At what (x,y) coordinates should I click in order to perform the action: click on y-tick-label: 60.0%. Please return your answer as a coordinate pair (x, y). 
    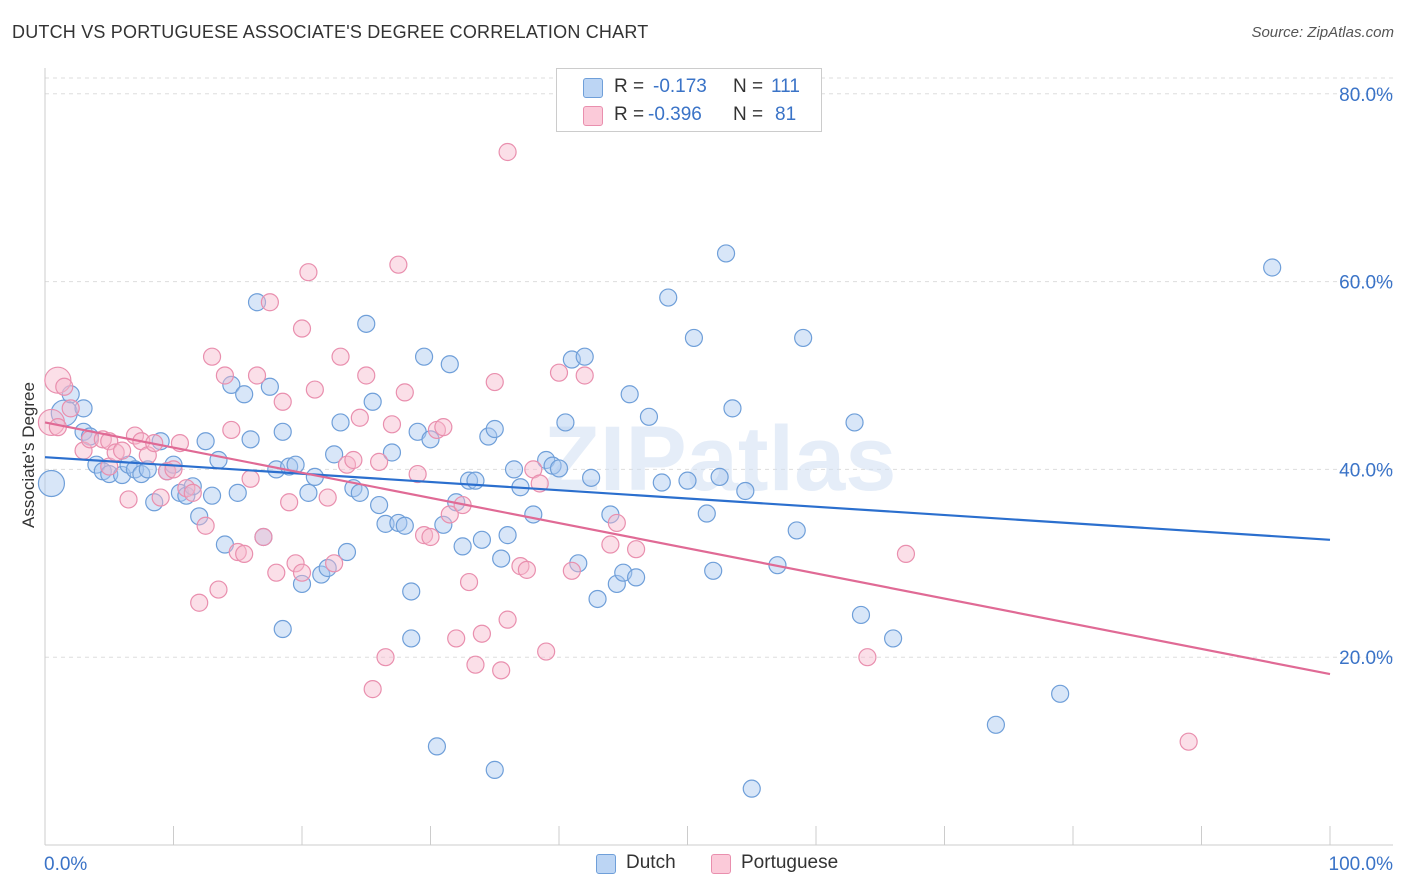
    Looking at the image, I should click on (1366, 283).